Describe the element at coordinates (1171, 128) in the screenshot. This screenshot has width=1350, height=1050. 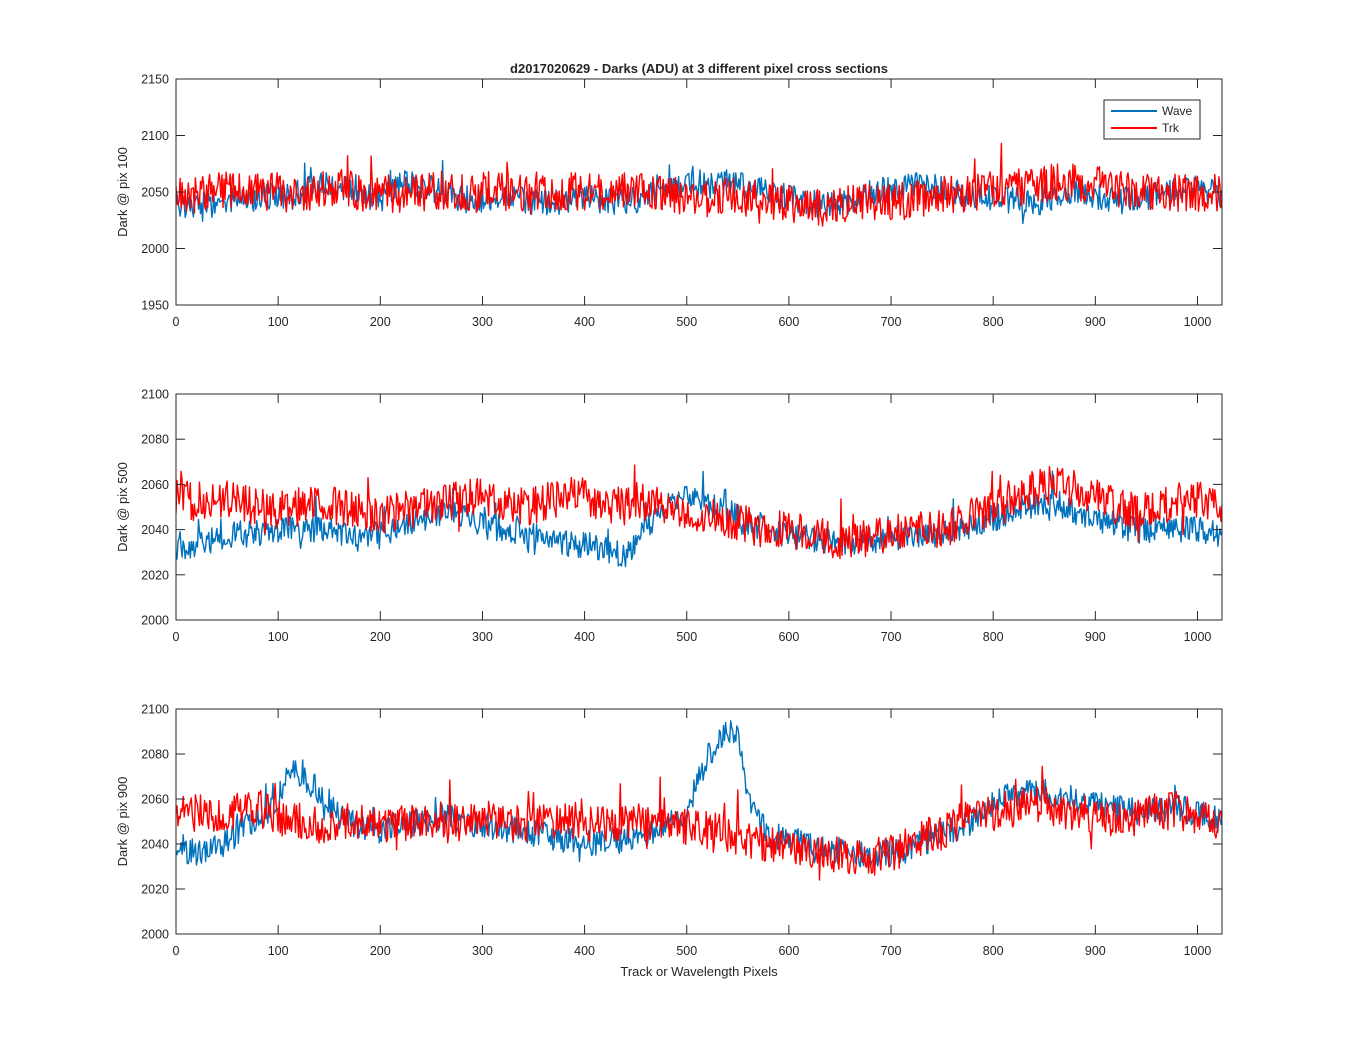
I see `legend-label-trk: Trk` at that location.